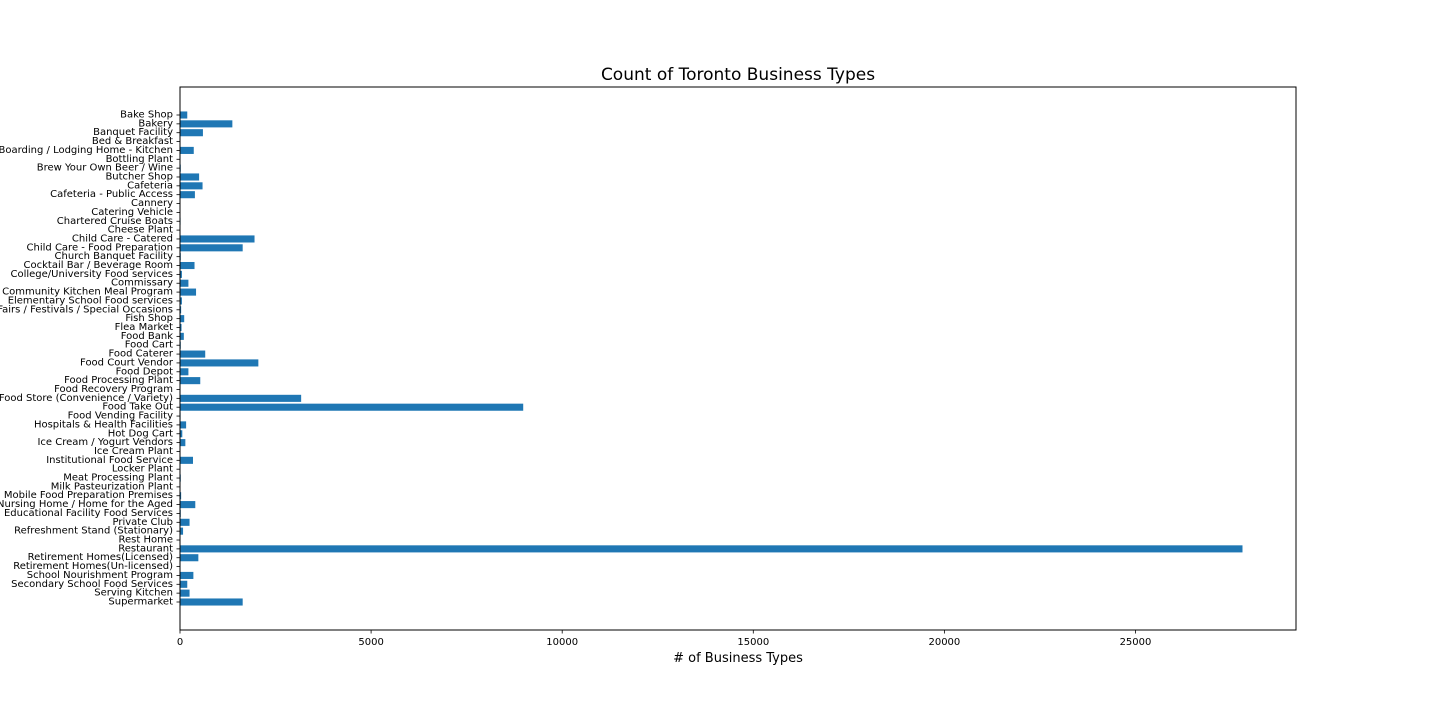  Describe the element at coordinates (944, 642) in the screenshot. I see `x-tick-label: 20000` at that location.